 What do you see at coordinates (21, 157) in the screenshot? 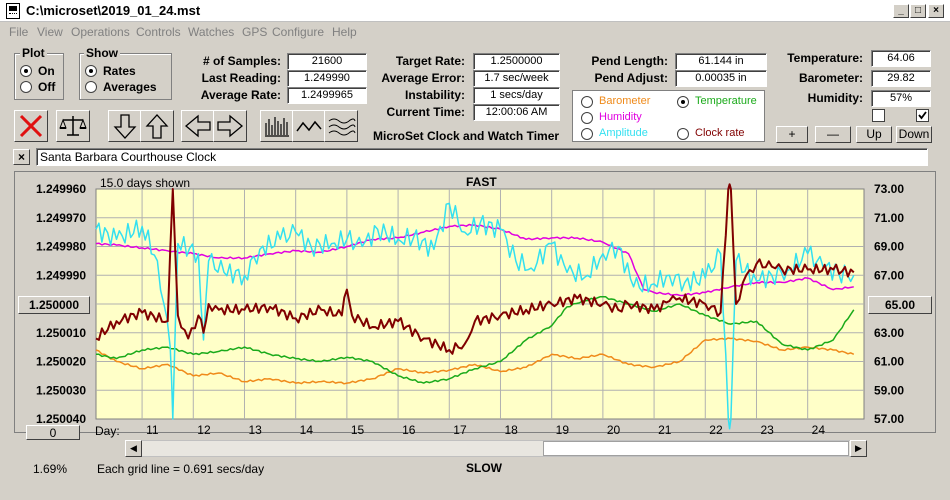
I see `close-description-button: ×` at bounding box center [21, 157].